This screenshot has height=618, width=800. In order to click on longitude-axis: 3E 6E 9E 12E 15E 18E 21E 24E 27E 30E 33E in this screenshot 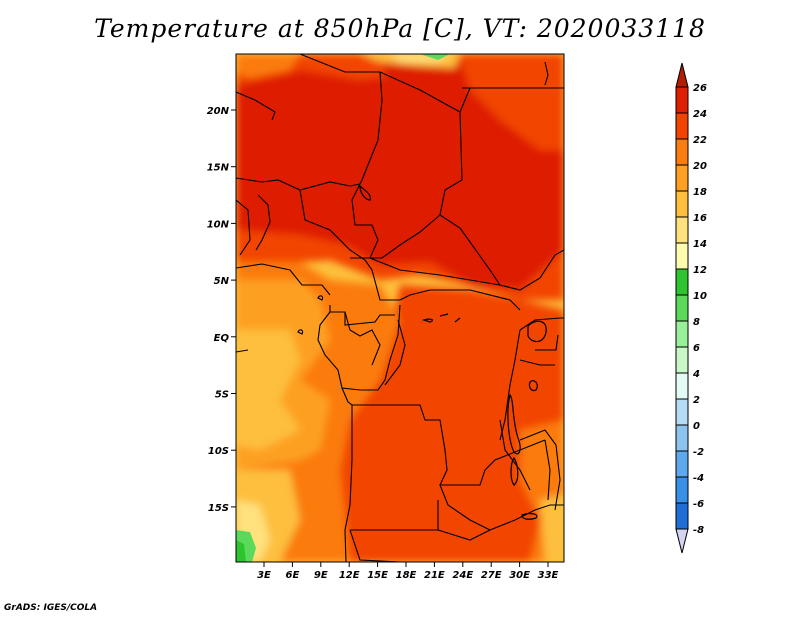, I will do `click(408, 571)`.